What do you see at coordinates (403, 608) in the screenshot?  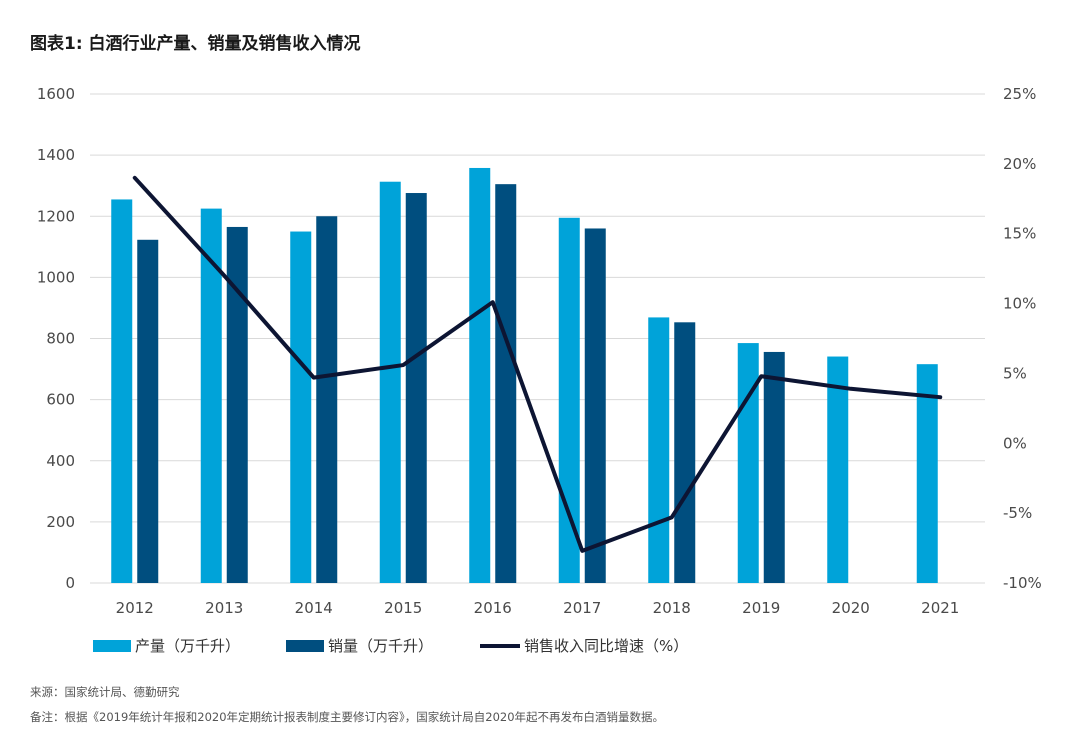 I see `x-tick-label: 2015` at bounding box center [403, 608].